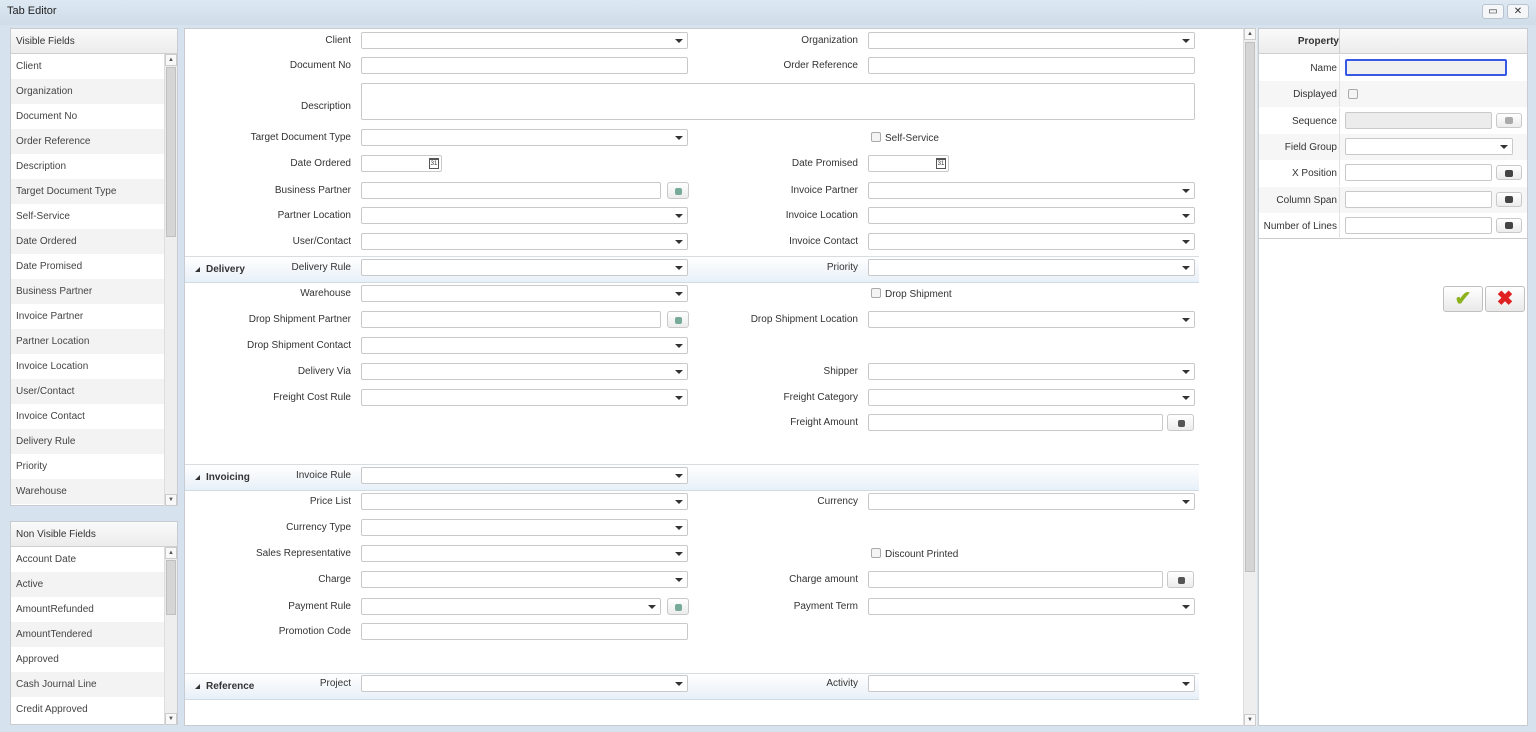  I want to click on list-item: Priority, so click(32, 466).